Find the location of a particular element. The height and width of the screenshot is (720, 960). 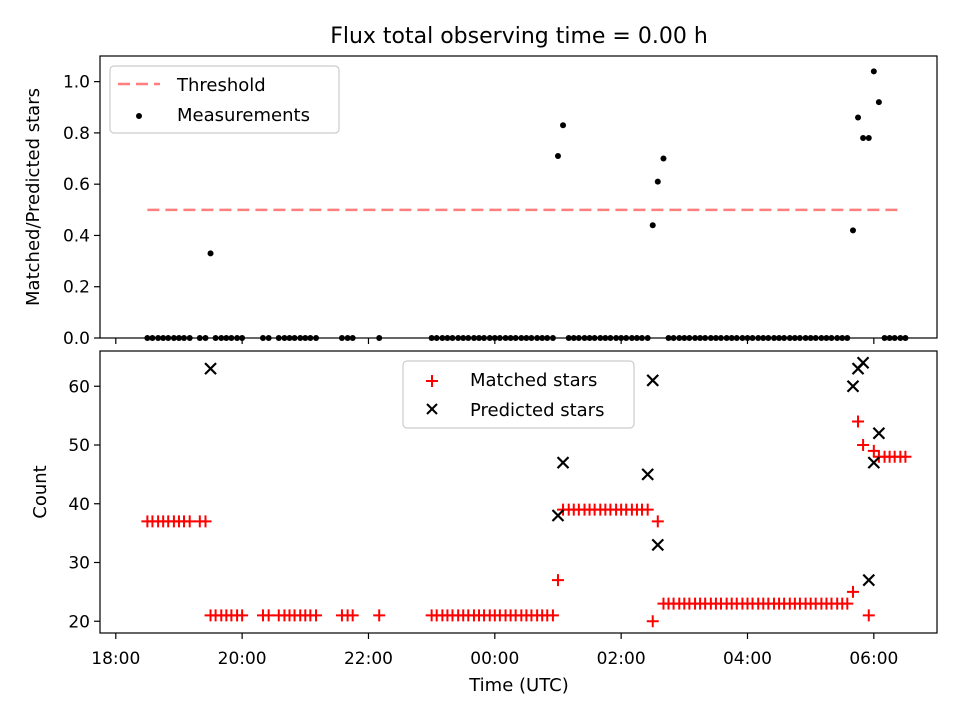

top-y-tick-label: 0.6 is located at coordinates (76, 185).